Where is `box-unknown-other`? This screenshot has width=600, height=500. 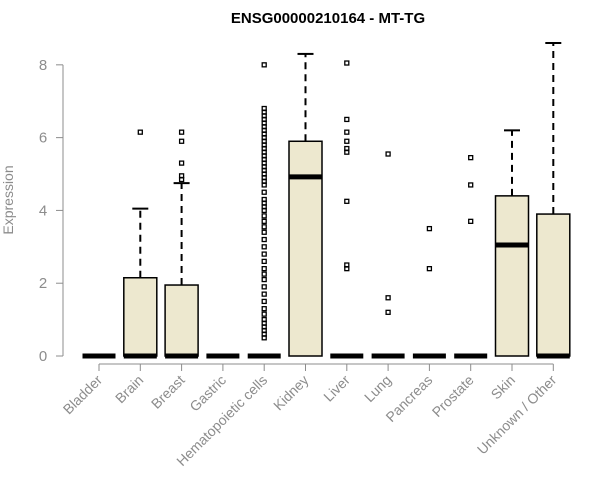 box-unknown-other is located at coordinates (553, 200).